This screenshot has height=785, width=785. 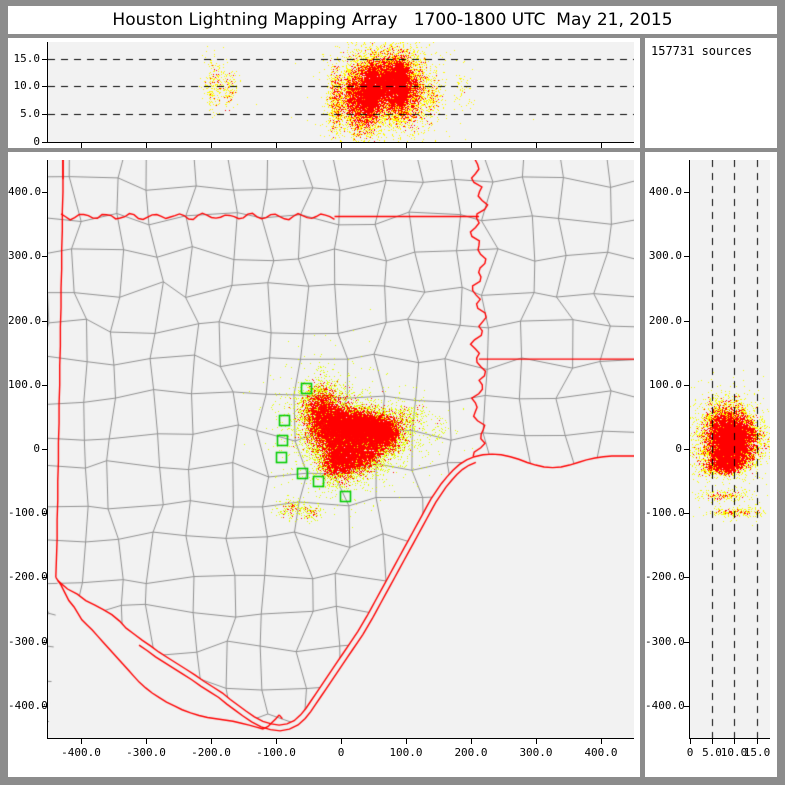 I want to click on y-tick-label: 5.0, so click(x=30, y=113).